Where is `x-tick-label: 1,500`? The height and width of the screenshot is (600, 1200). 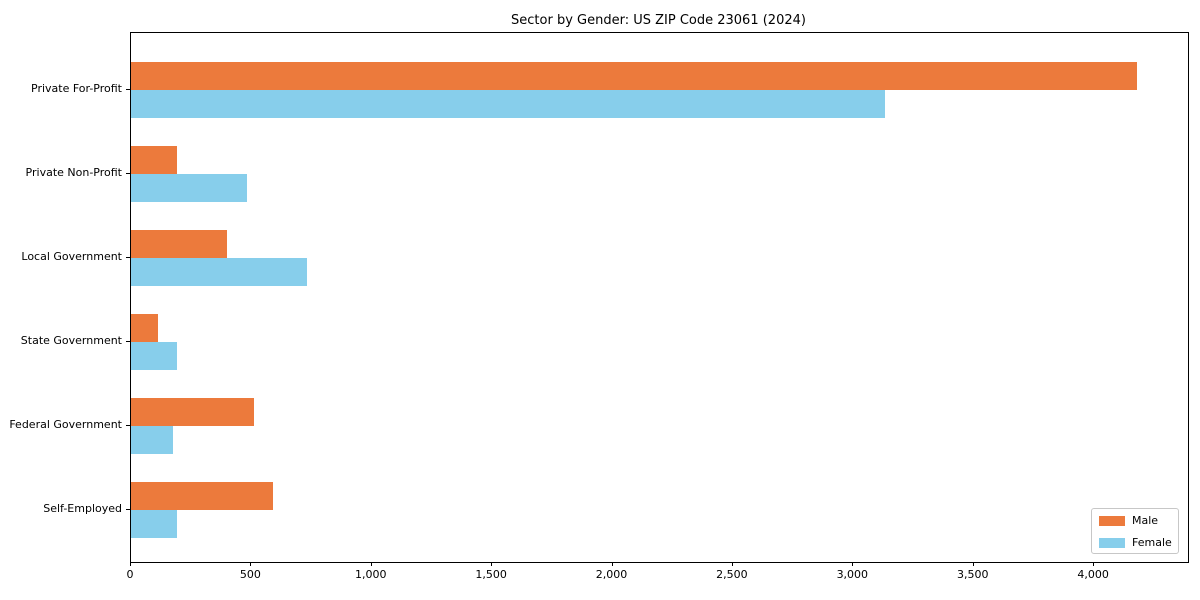 x-tick-label: 1,500 is located at coordinates (491, 574).